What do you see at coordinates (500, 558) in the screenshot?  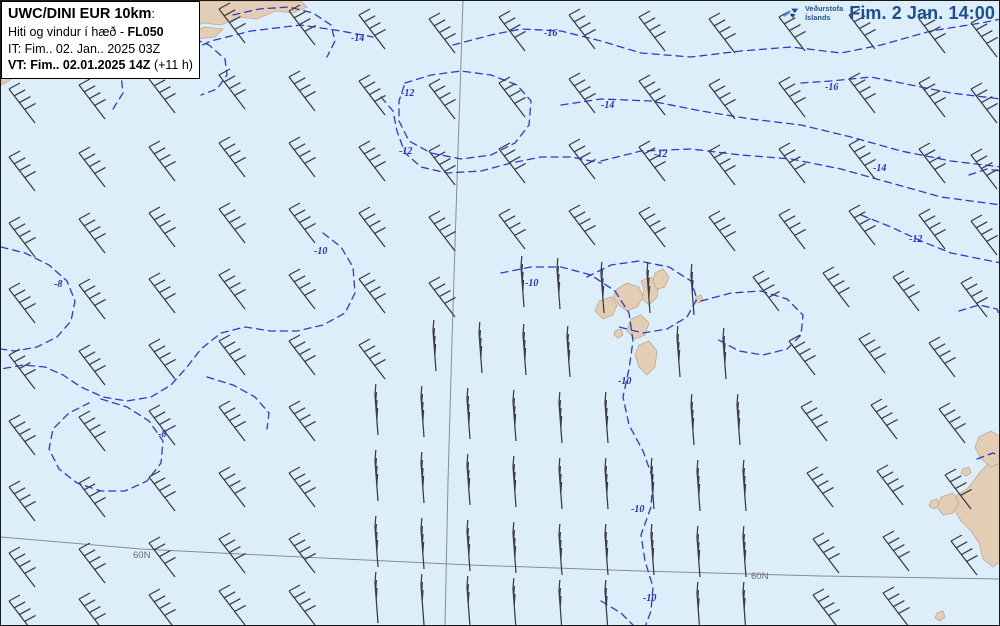 I see `latitude-60n` at bounding box center [500, 558].